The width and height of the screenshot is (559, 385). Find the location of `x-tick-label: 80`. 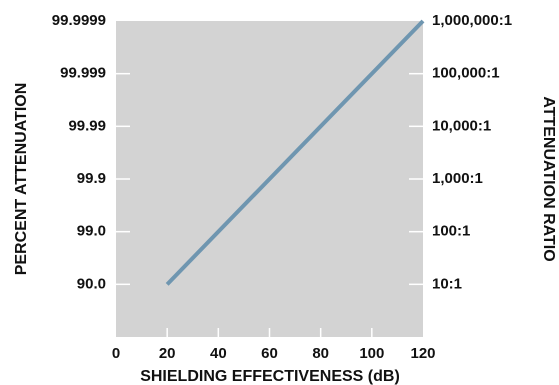

x-tick-label: 80 is located at coordinates (320, 353).